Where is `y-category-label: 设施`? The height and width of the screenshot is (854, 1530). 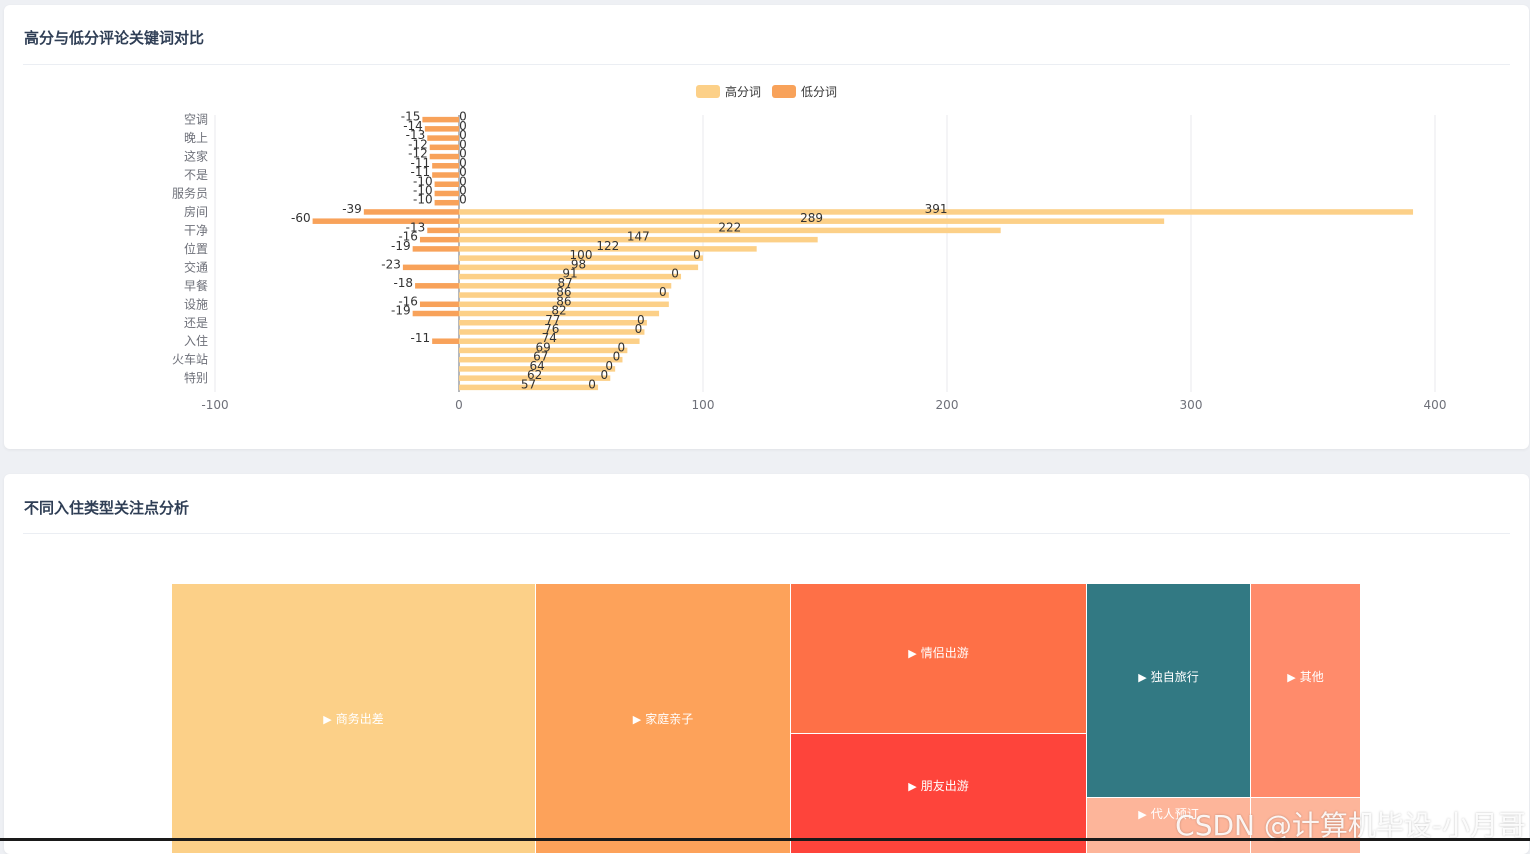
y-category-label: 设施 is located at coordinates (196, 304).